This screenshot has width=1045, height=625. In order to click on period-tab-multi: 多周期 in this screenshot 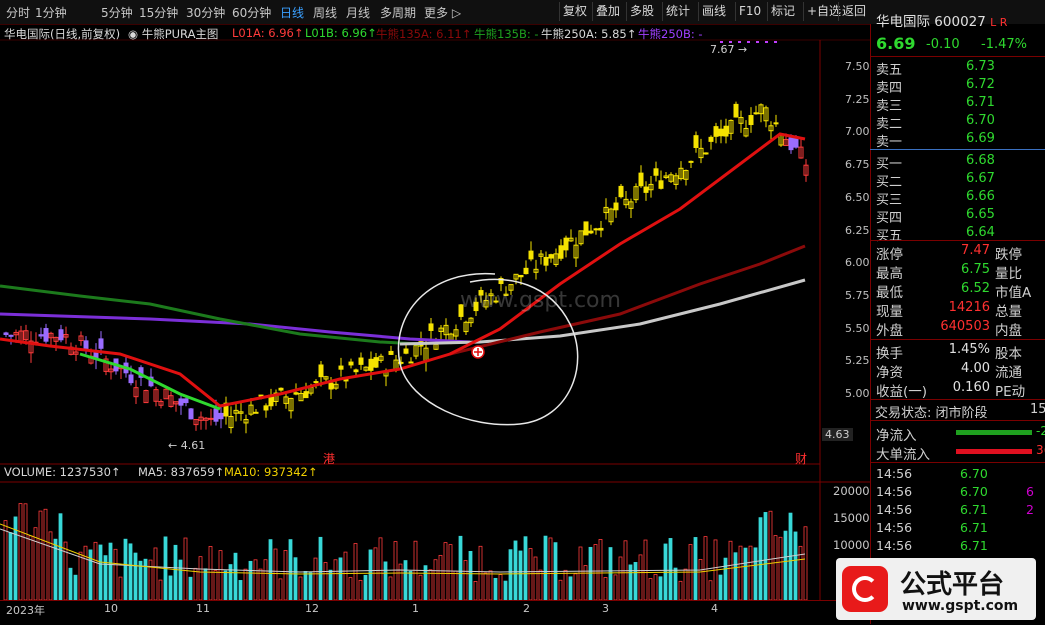, I will do `click(398, 13)`.